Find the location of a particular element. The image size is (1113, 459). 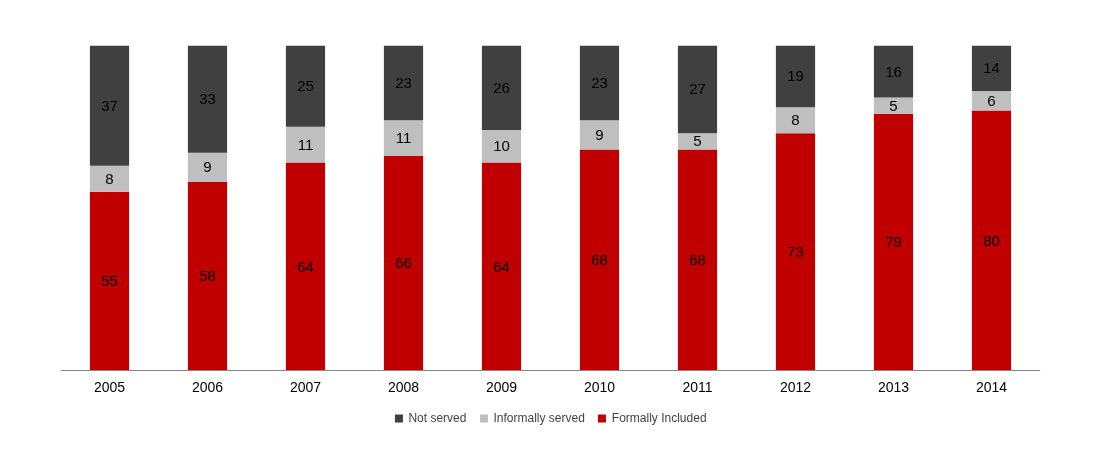

data-label: 19 is located at coordinates (795, 76).